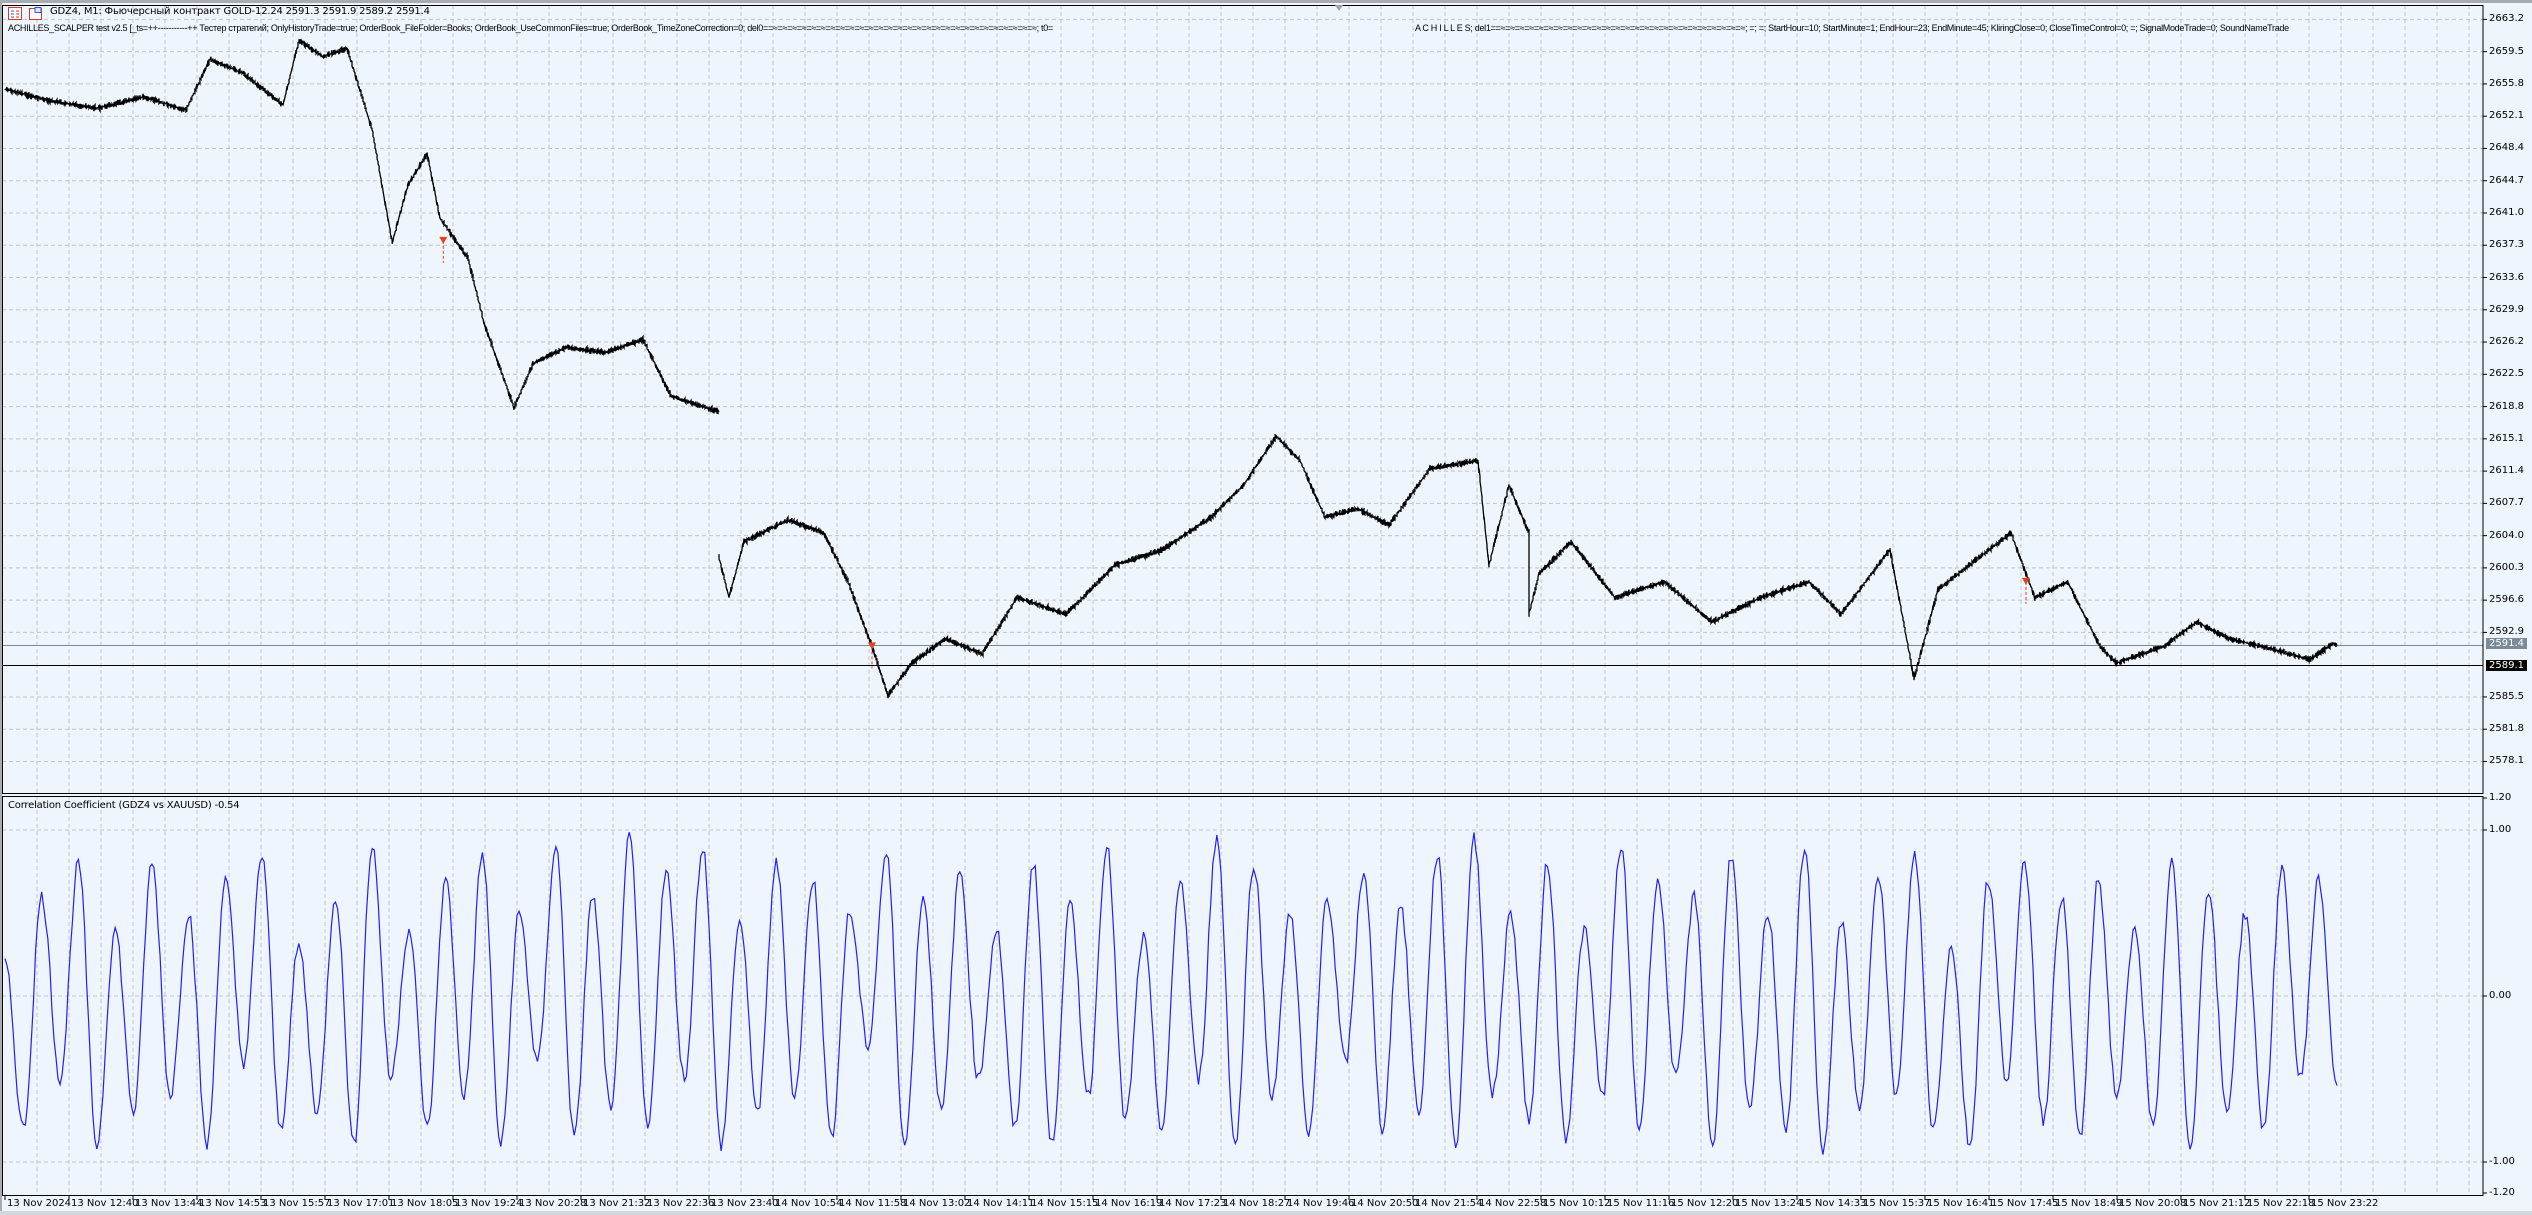  I want to click on price-tick-label: 2596.6, so click(2506, 600).